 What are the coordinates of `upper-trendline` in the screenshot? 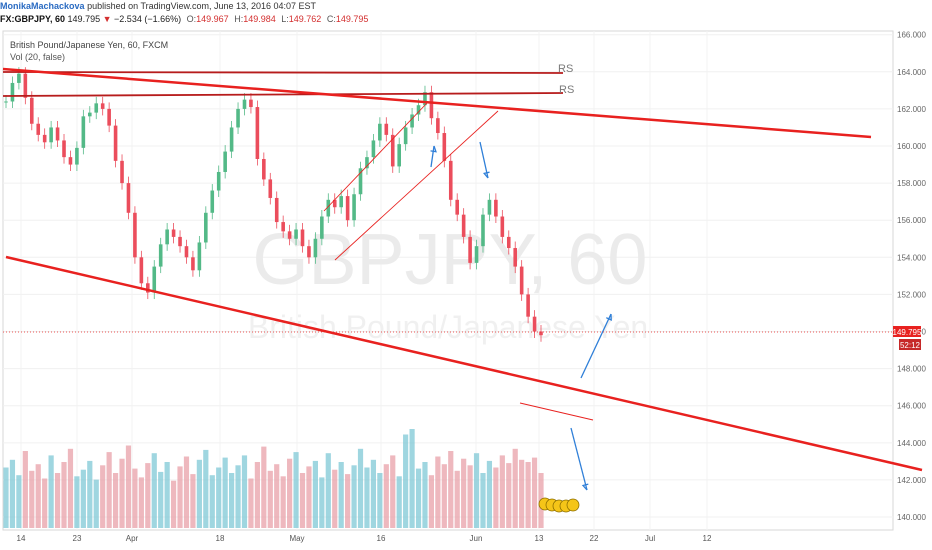 It's located at (437, 103).